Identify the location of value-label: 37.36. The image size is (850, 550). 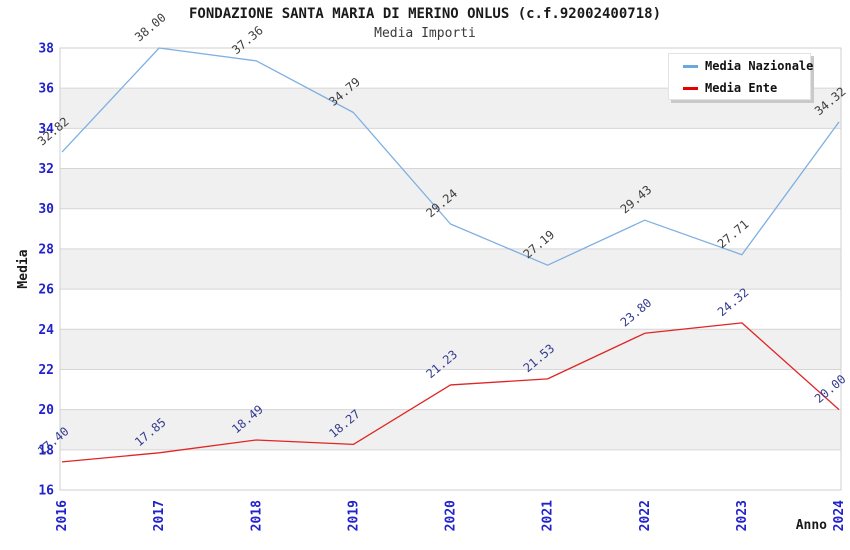
(247, 40).